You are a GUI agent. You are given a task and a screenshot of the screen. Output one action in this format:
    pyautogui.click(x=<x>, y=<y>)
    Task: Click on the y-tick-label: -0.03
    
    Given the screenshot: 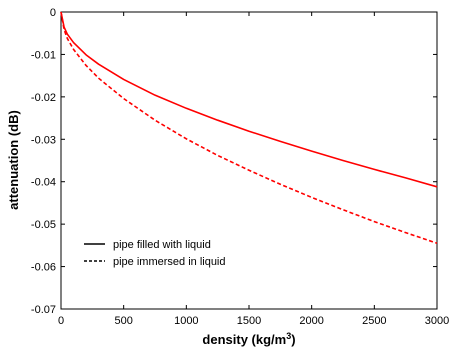 What is the action you would take?
    pyautogui.click(x=43, y=140)
    